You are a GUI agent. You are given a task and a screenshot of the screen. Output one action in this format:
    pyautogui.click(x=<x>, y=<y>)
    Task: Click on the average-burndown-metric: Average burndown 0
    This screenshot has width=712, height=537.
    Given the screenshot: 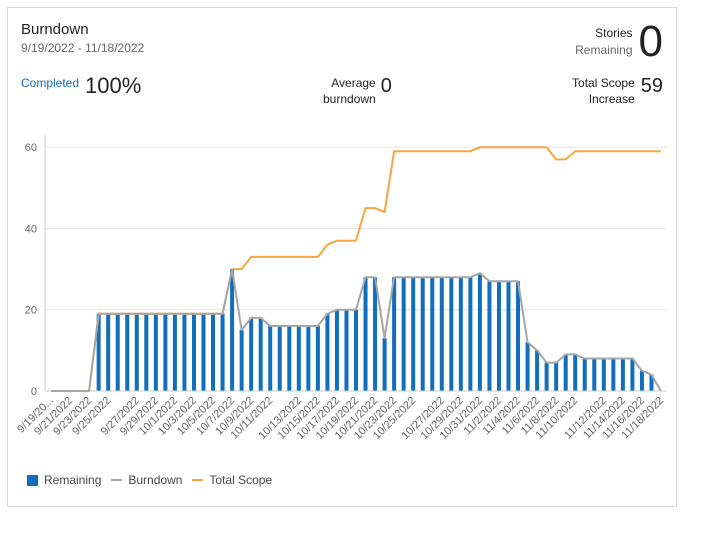 What is the action you would take?
    pyautogui.click(x=357, y=91)
    